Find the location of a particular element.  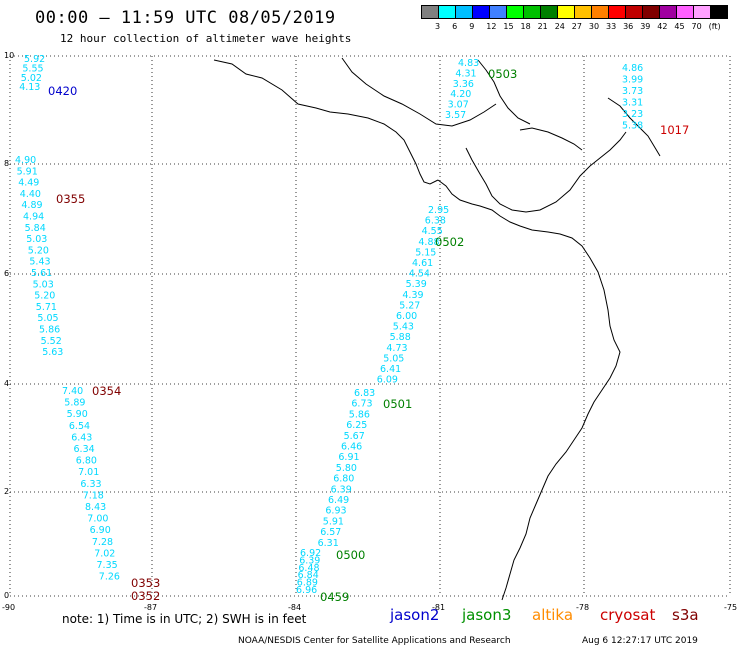

color-scale-label: 15 is located at coordinates (508, 26).